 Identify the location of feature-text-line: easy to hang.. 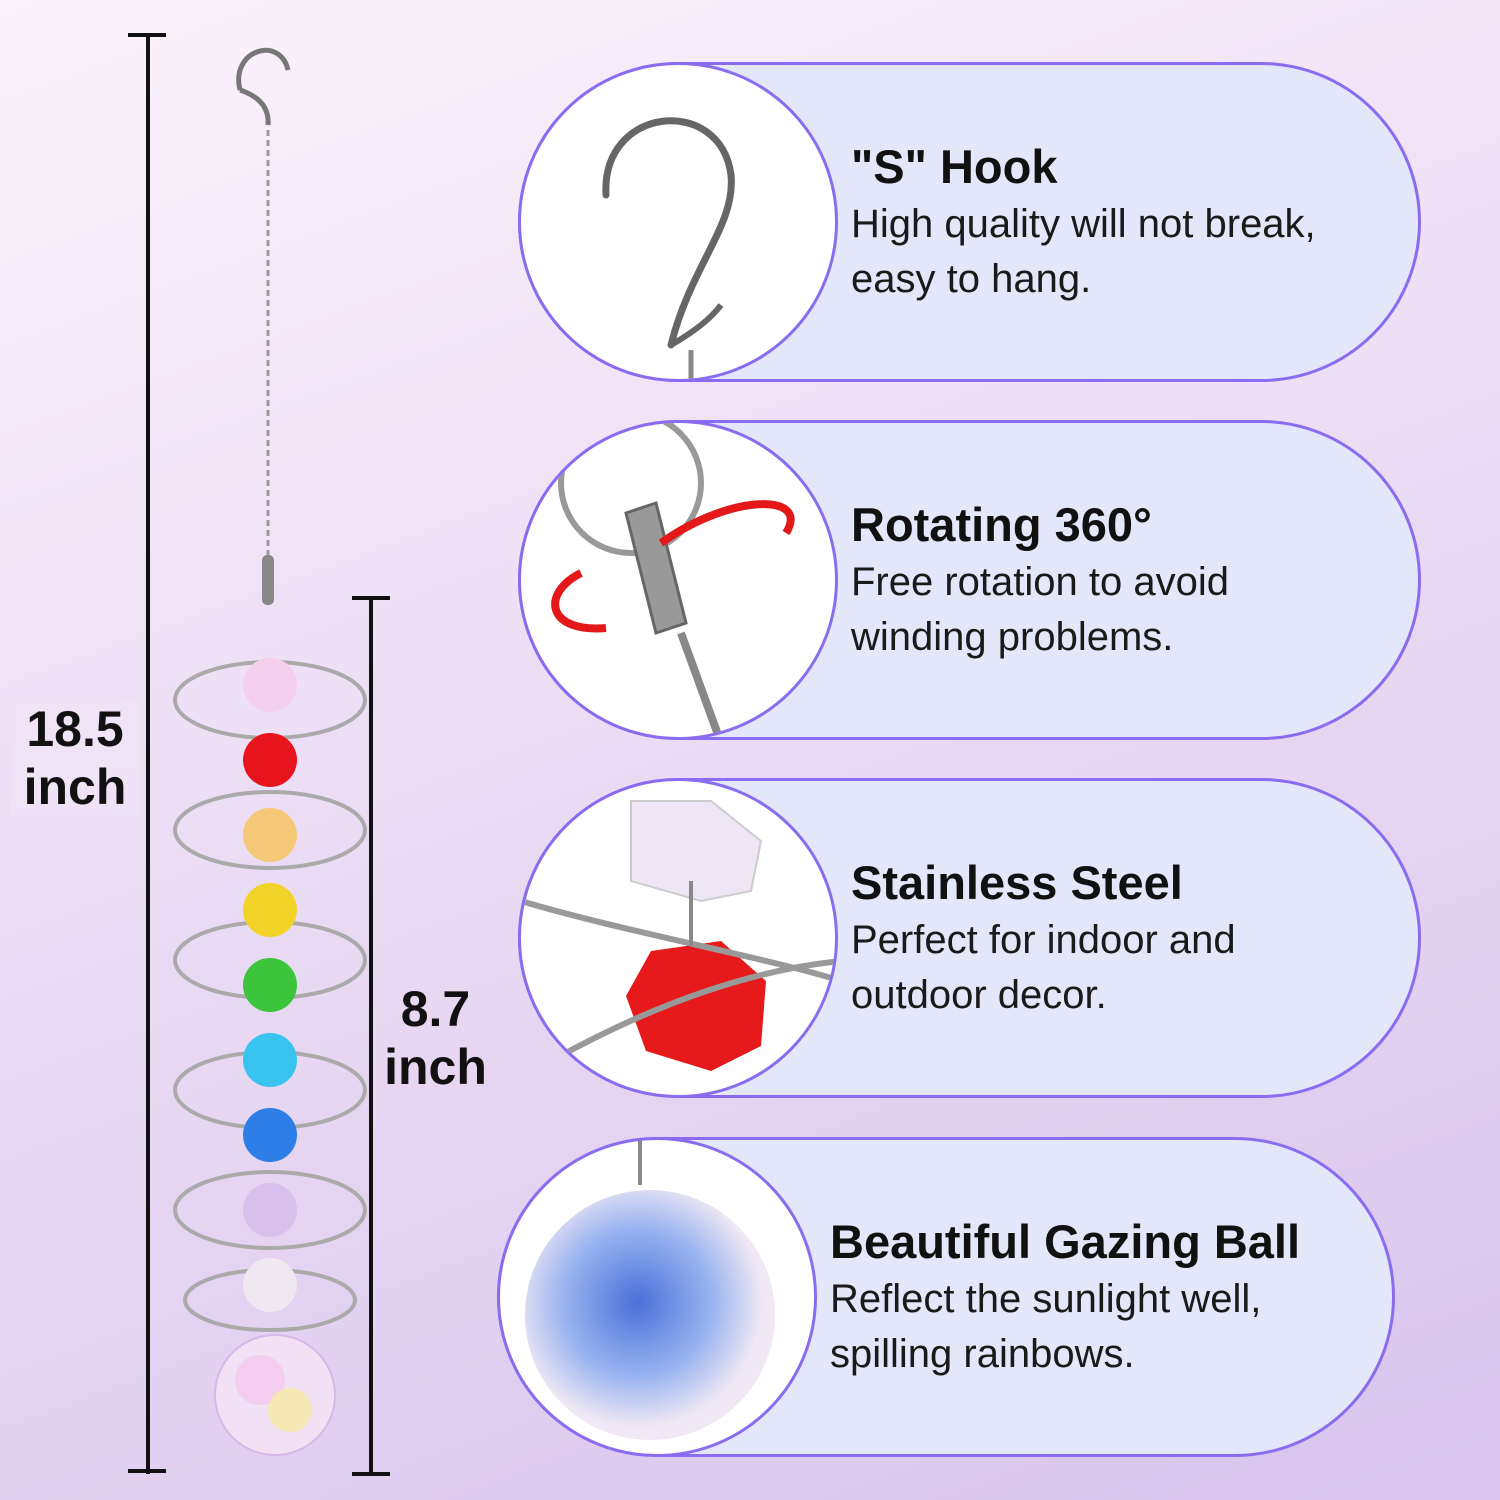
(971, 279).